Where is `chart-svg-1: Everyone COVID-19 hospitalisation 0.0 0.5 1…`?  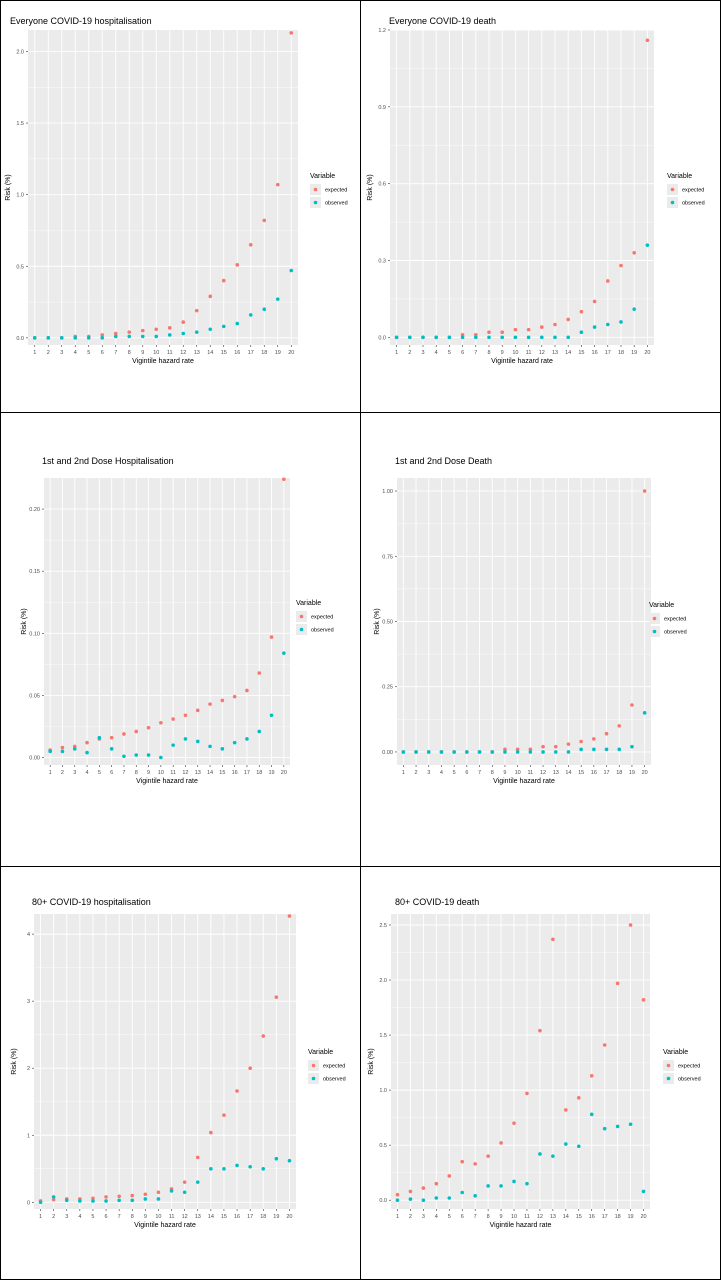
chart-svg-1: Everyone COVID-19 hospitalisation 0.0 0.5 1… is located at coordinates (176, 190).